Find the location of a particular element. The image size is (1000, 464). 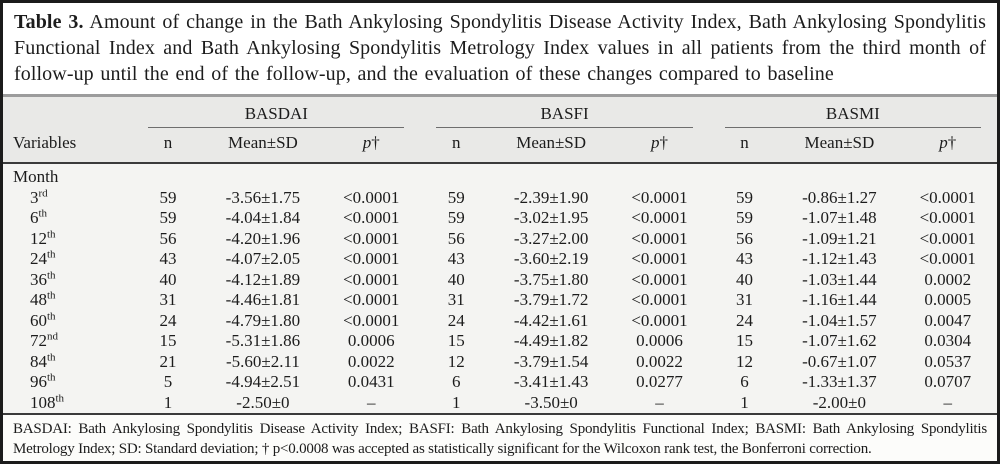

basfi-n-cell: 15 is located at coordinates (456, 340).